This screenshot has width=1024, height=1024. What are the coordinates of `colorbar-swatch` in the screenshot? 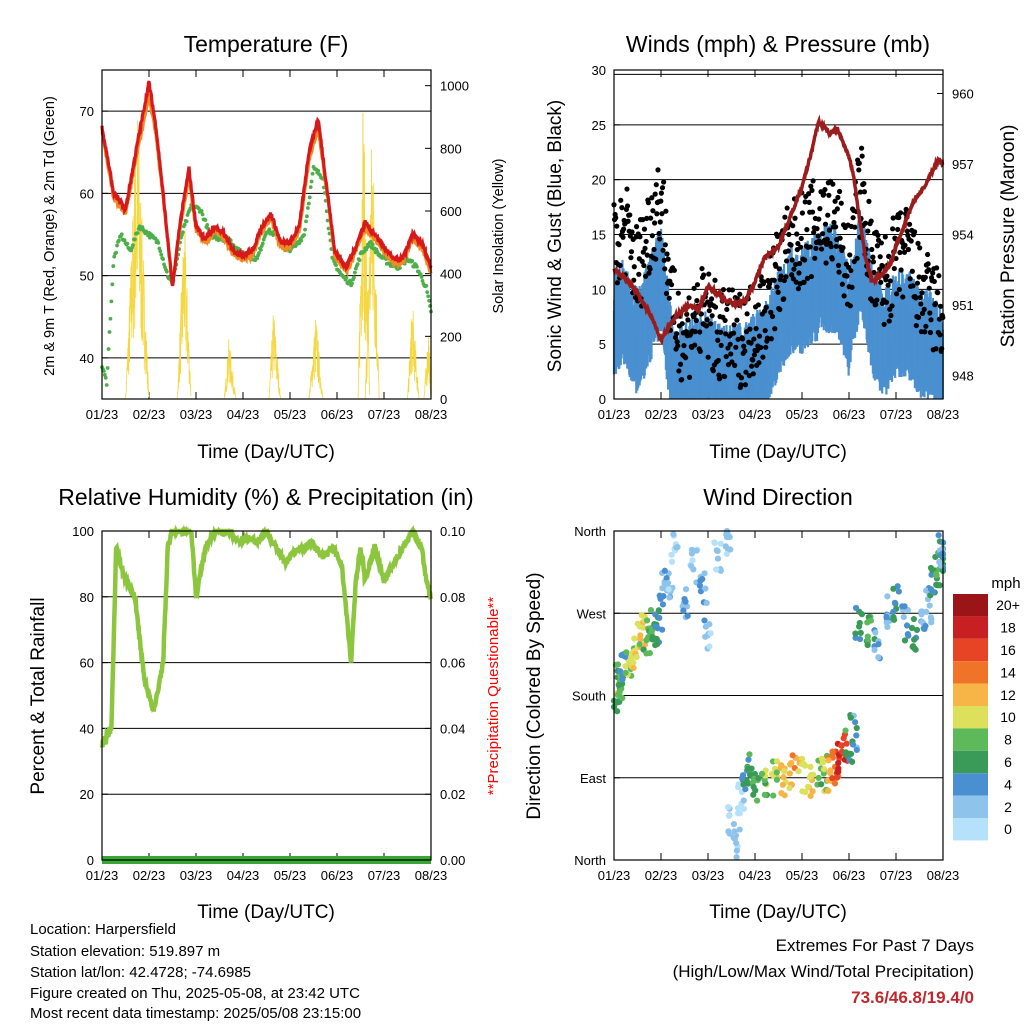 It's located at (970, 784).